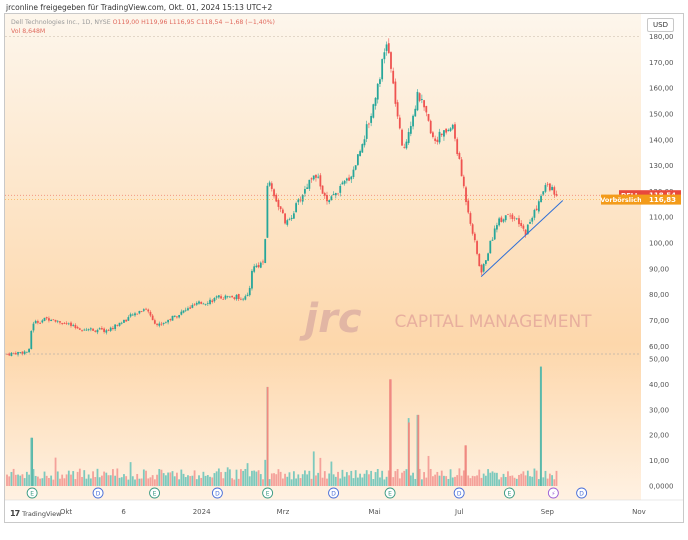  I want to click on event-split-icon: ⚡, so click(553, 493).